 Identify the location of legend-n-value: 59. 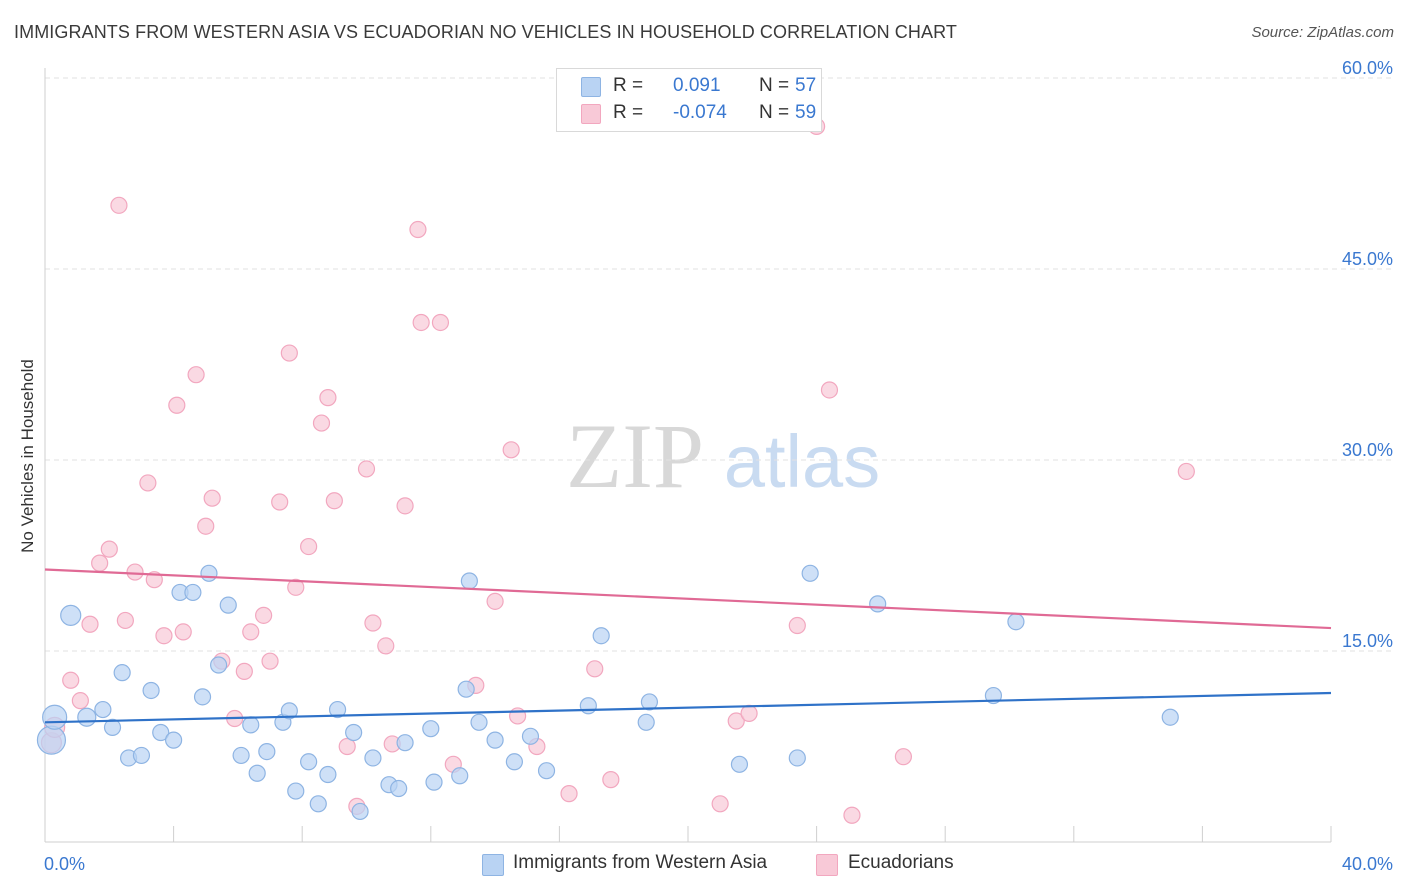
(806, 112).